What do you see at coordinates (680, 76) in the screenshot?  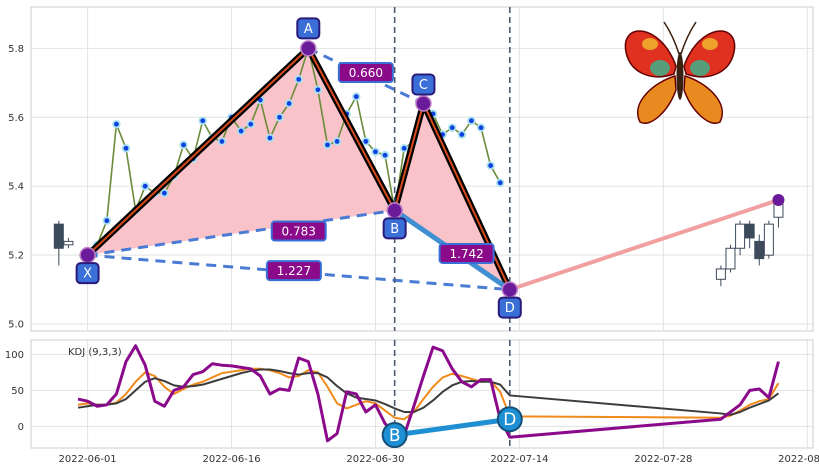 I see `butterfly-body` at bounding box center [680, 76].